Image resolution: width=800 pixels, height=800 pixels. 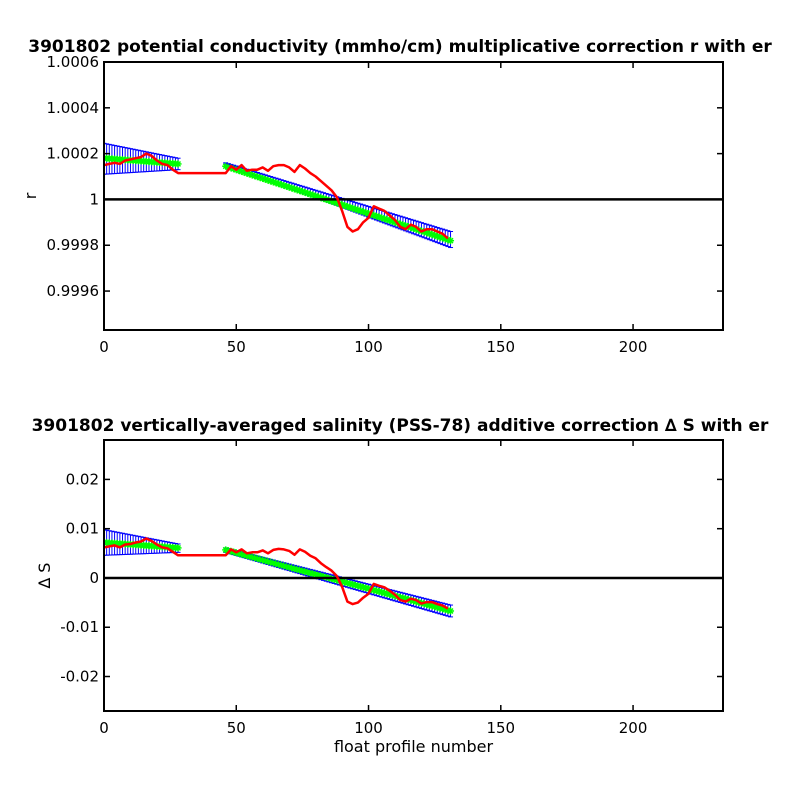 I want to click on bottom-x-tick-label: 50, so click(x=236, y=728).